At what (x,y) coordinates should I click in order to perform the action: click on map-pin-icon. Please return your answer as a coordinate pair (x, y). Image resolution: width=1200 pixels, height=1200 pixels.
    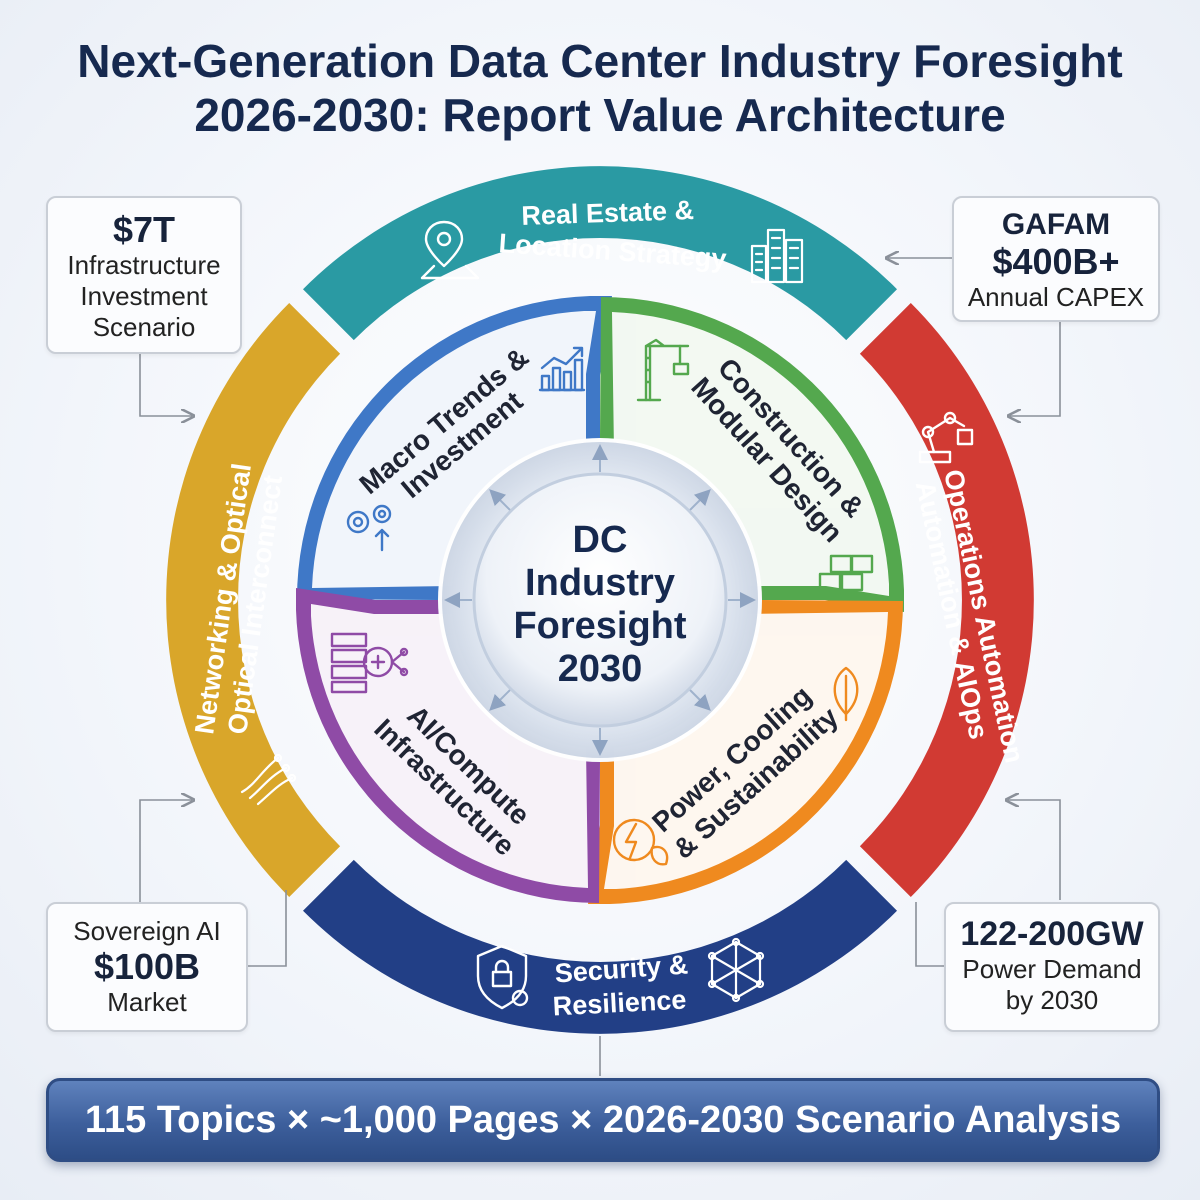
    Looking at the image, I should click on (450, 250).